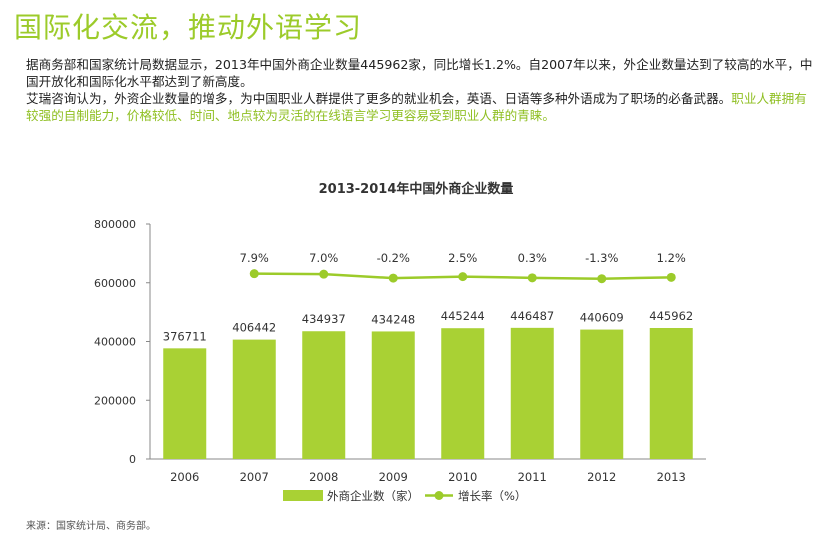 The height and width of the screenshot is (543, 832). Describe the element at coordinates (532, 477) in the screenshot. I see `x-tick-label: 2011` at that location.